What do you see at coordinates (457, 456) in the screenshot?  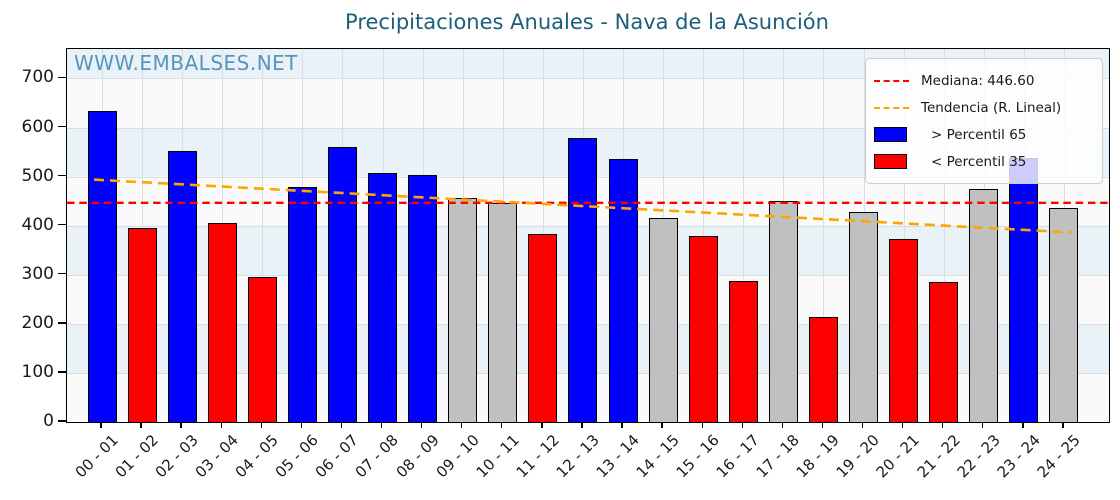 I see `x-tick-label: 09 - 10` at bounding box center [457, 456].